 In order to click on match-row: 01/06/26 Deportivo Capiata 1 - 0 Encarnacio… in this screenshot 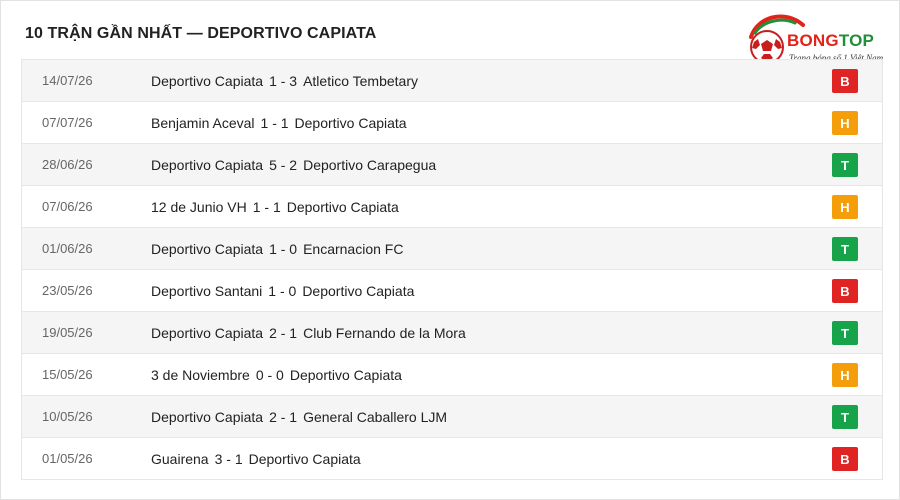, I will do `click(452, 249)`.